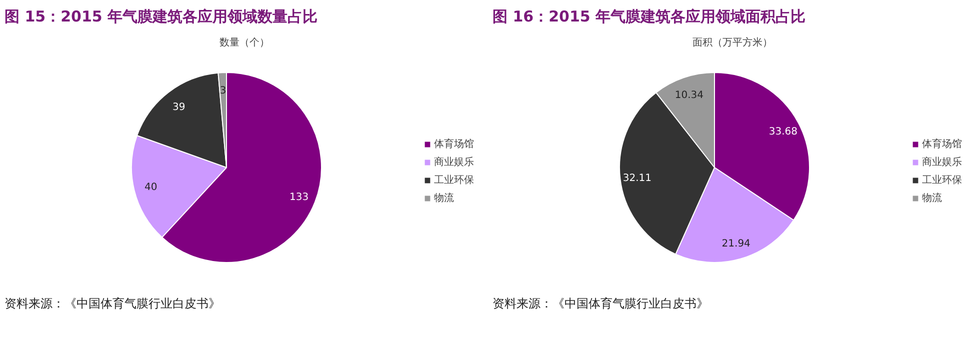 The height and width of the screenshot is (352, 979). I want to click on chart-subtitle: 数量（个）, so click(245, 42).